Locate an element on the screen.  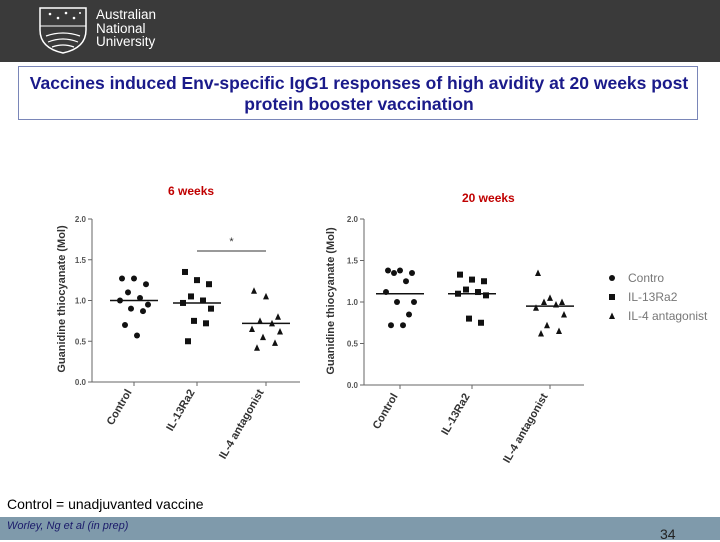
legend-label: IL-4 antagonist is located at coordinates (668, 316).